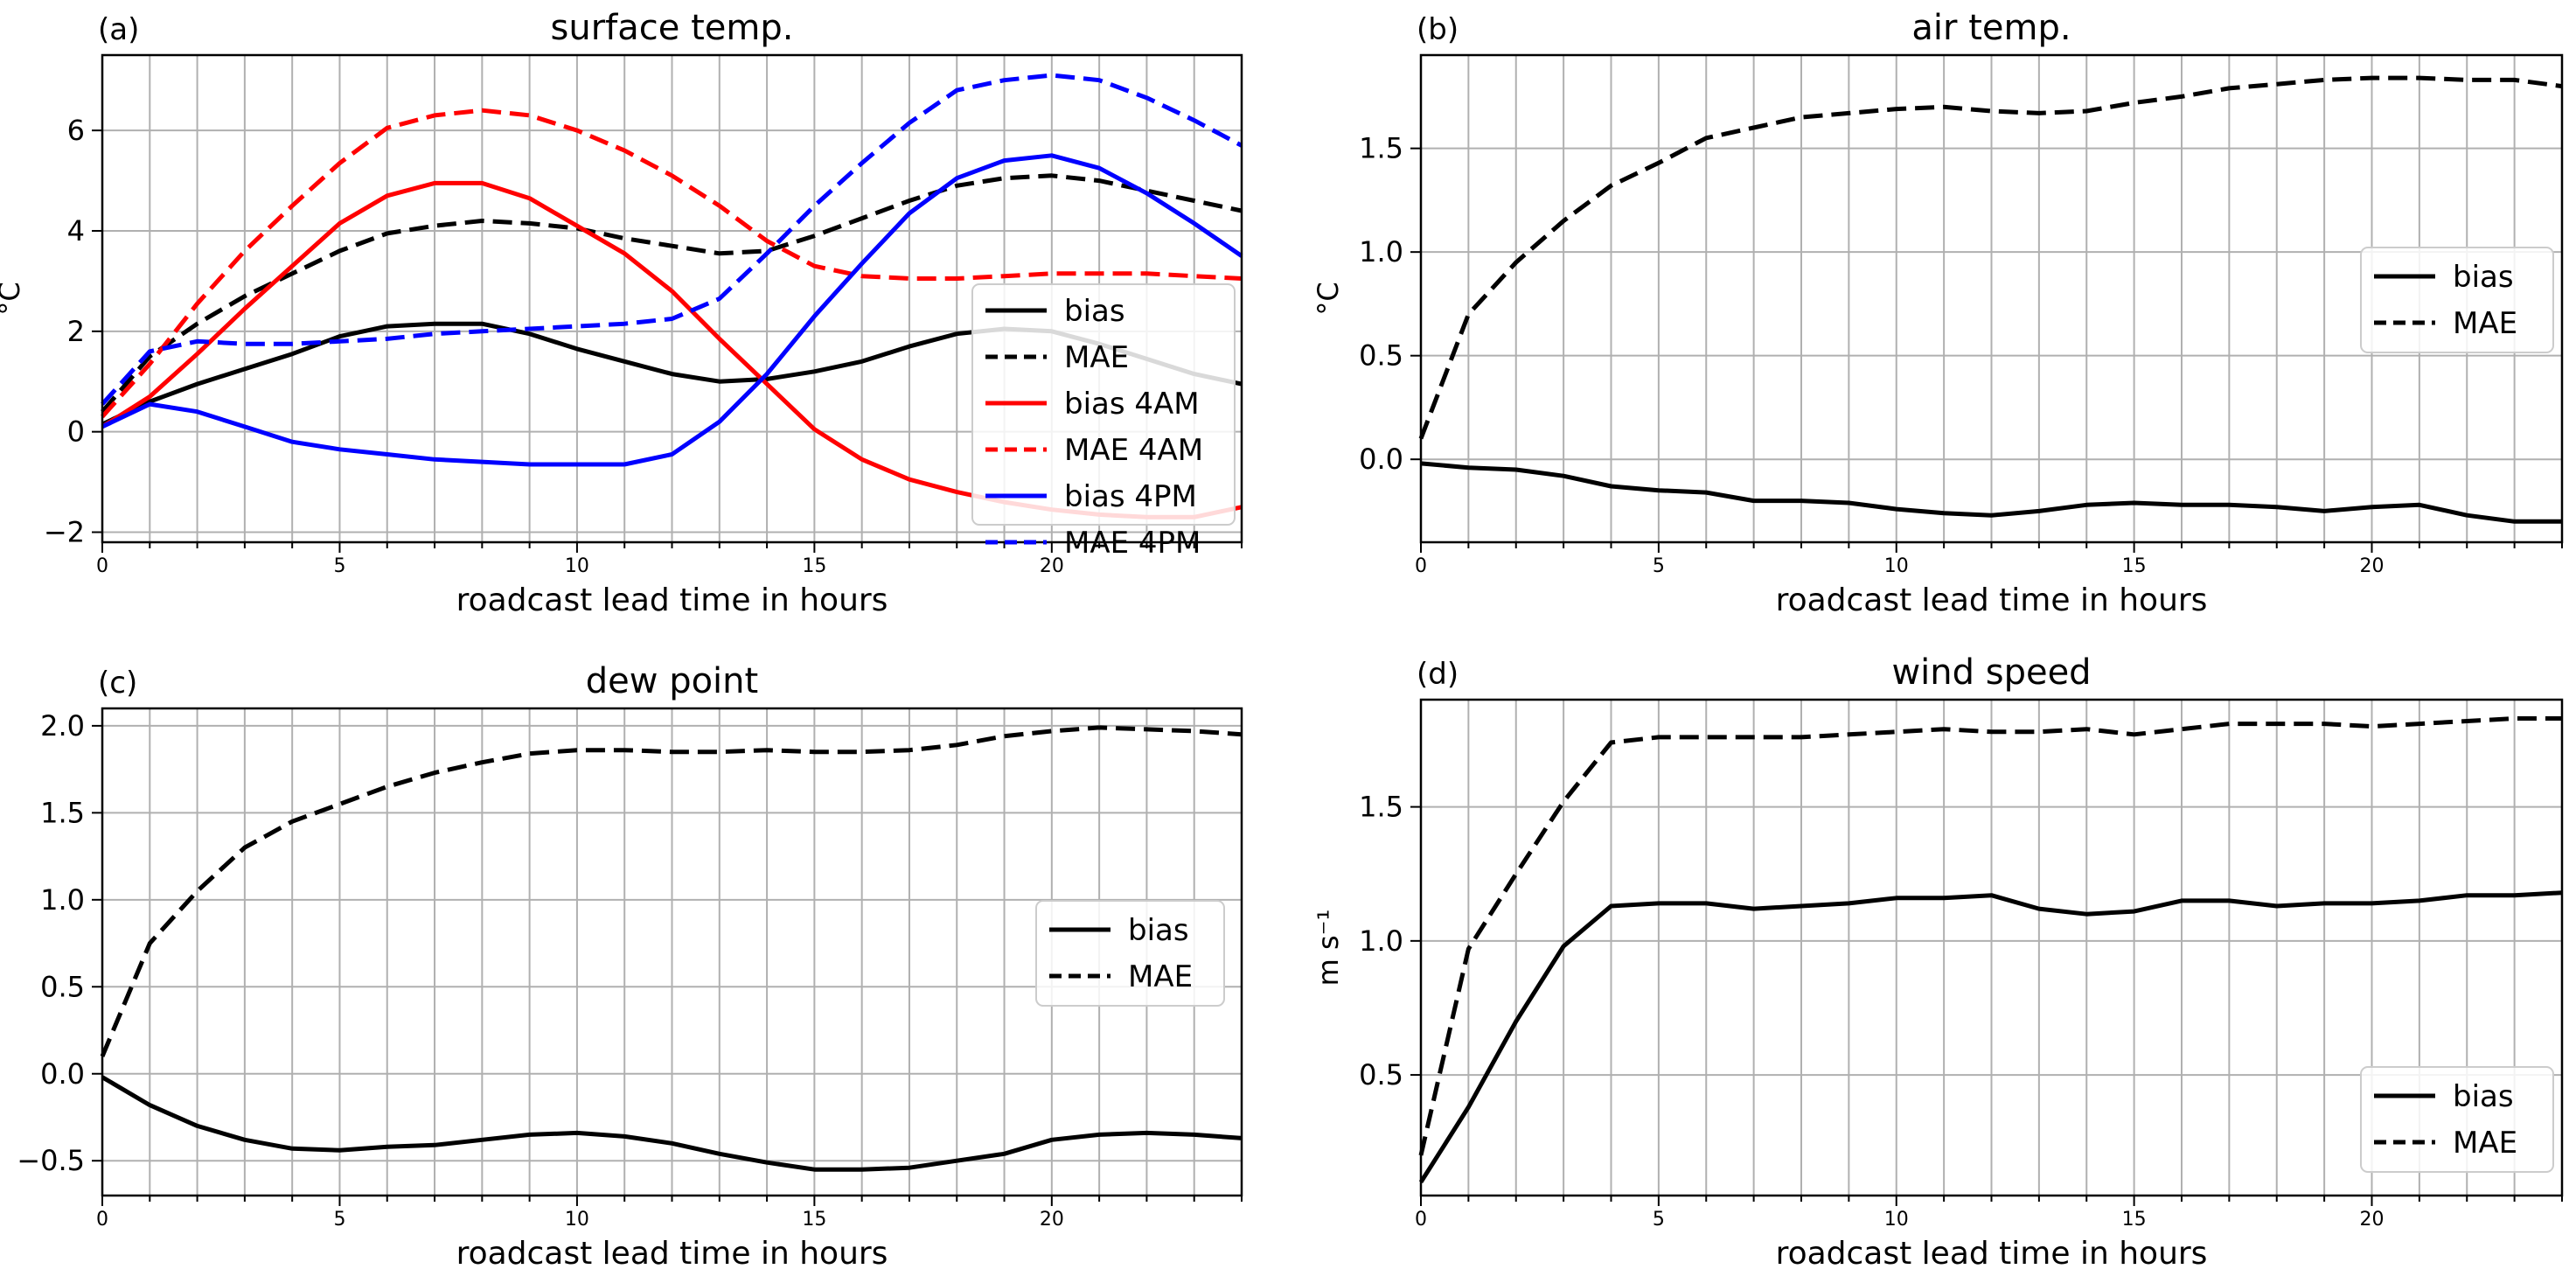 This screenshot has width=2576, height=1283. What do you see at coordinates (1991, 672) in the screenshot?
I see `chart-title: wind speed` at bounding box center [1991, 672].